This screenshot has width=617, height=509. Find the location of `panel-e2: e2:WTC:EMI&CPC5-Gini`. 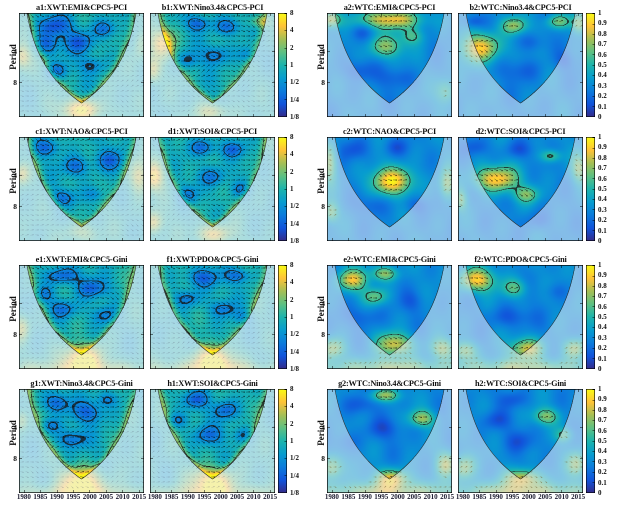

panel-e2: e2:WTC:EMI&CPC5-Gini is located at coordinates (389, 311).